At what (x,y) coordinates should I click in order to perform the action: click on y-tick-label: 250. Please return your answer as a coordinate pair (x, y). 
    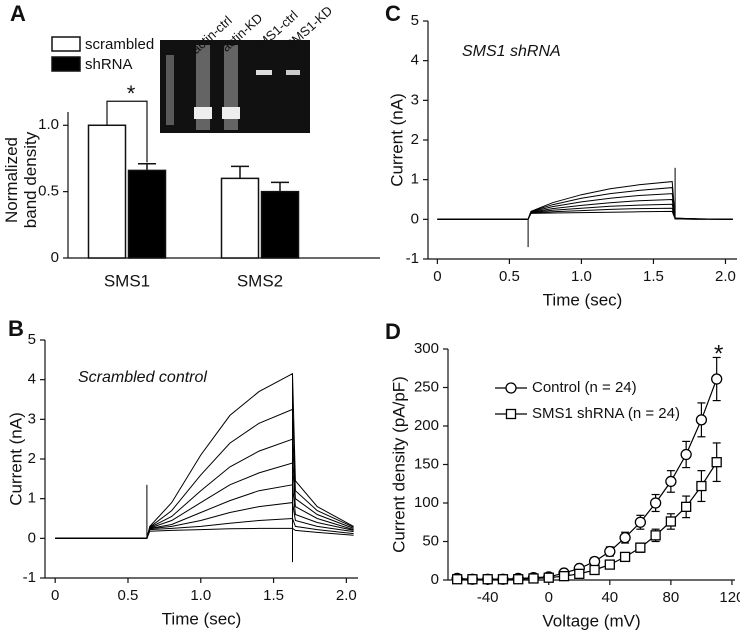
    Looking at the image, I should click on (426, 386).